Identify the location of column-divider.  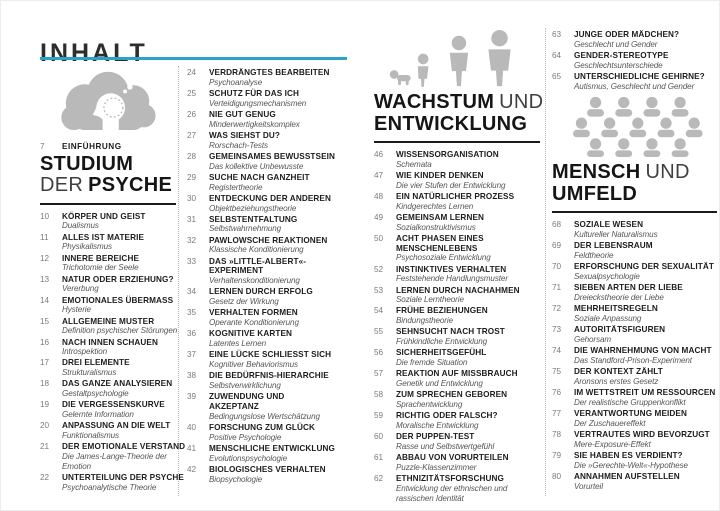
(545, 262).